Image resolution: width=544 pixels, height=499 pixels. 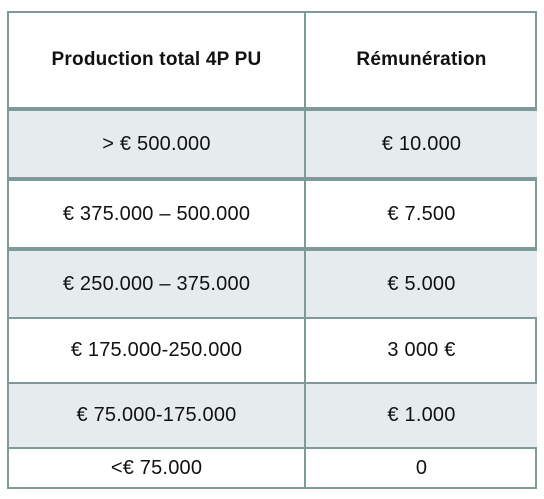 I want to click on cell-remuneration: € 7.500, so click(x=421, y=213).